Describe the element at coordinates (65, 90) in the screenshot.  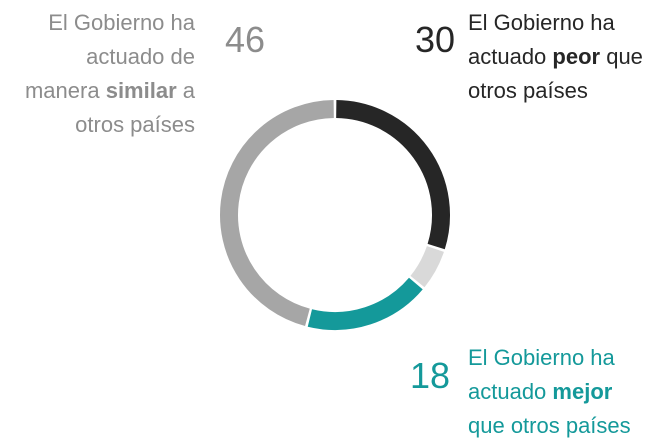
I see `label-part: manera` at that location.